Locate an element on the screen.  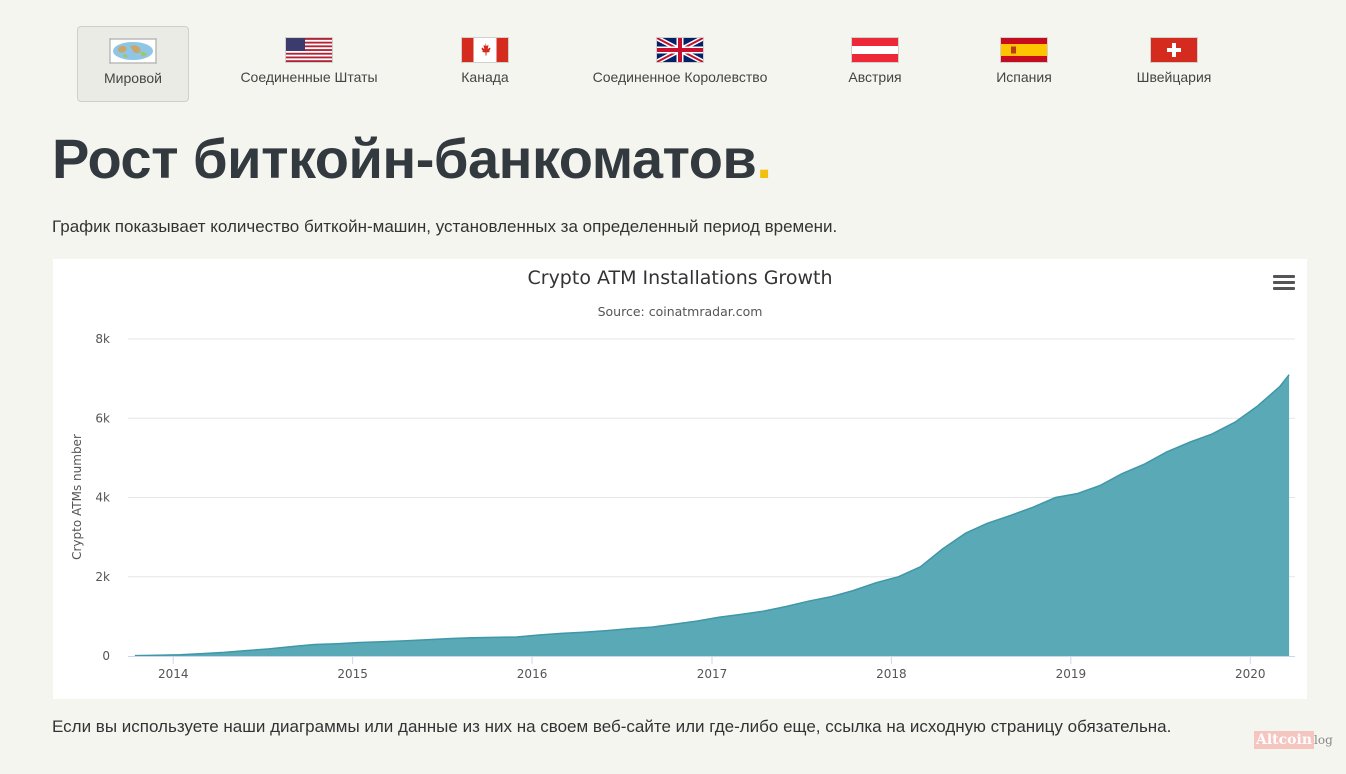
switzerland-flag-icon is located at coordinates (1174, 50).